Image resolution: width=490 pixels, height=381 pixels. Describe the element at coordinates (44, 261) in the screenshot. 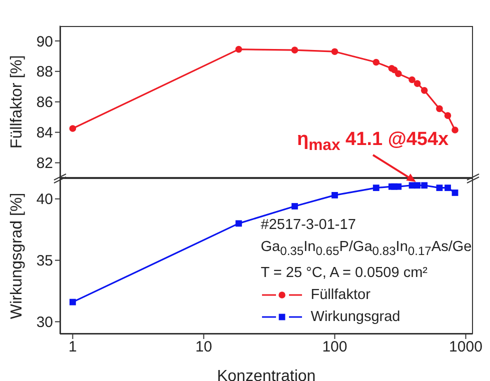

I see `y-tick-label: 35` at that location.